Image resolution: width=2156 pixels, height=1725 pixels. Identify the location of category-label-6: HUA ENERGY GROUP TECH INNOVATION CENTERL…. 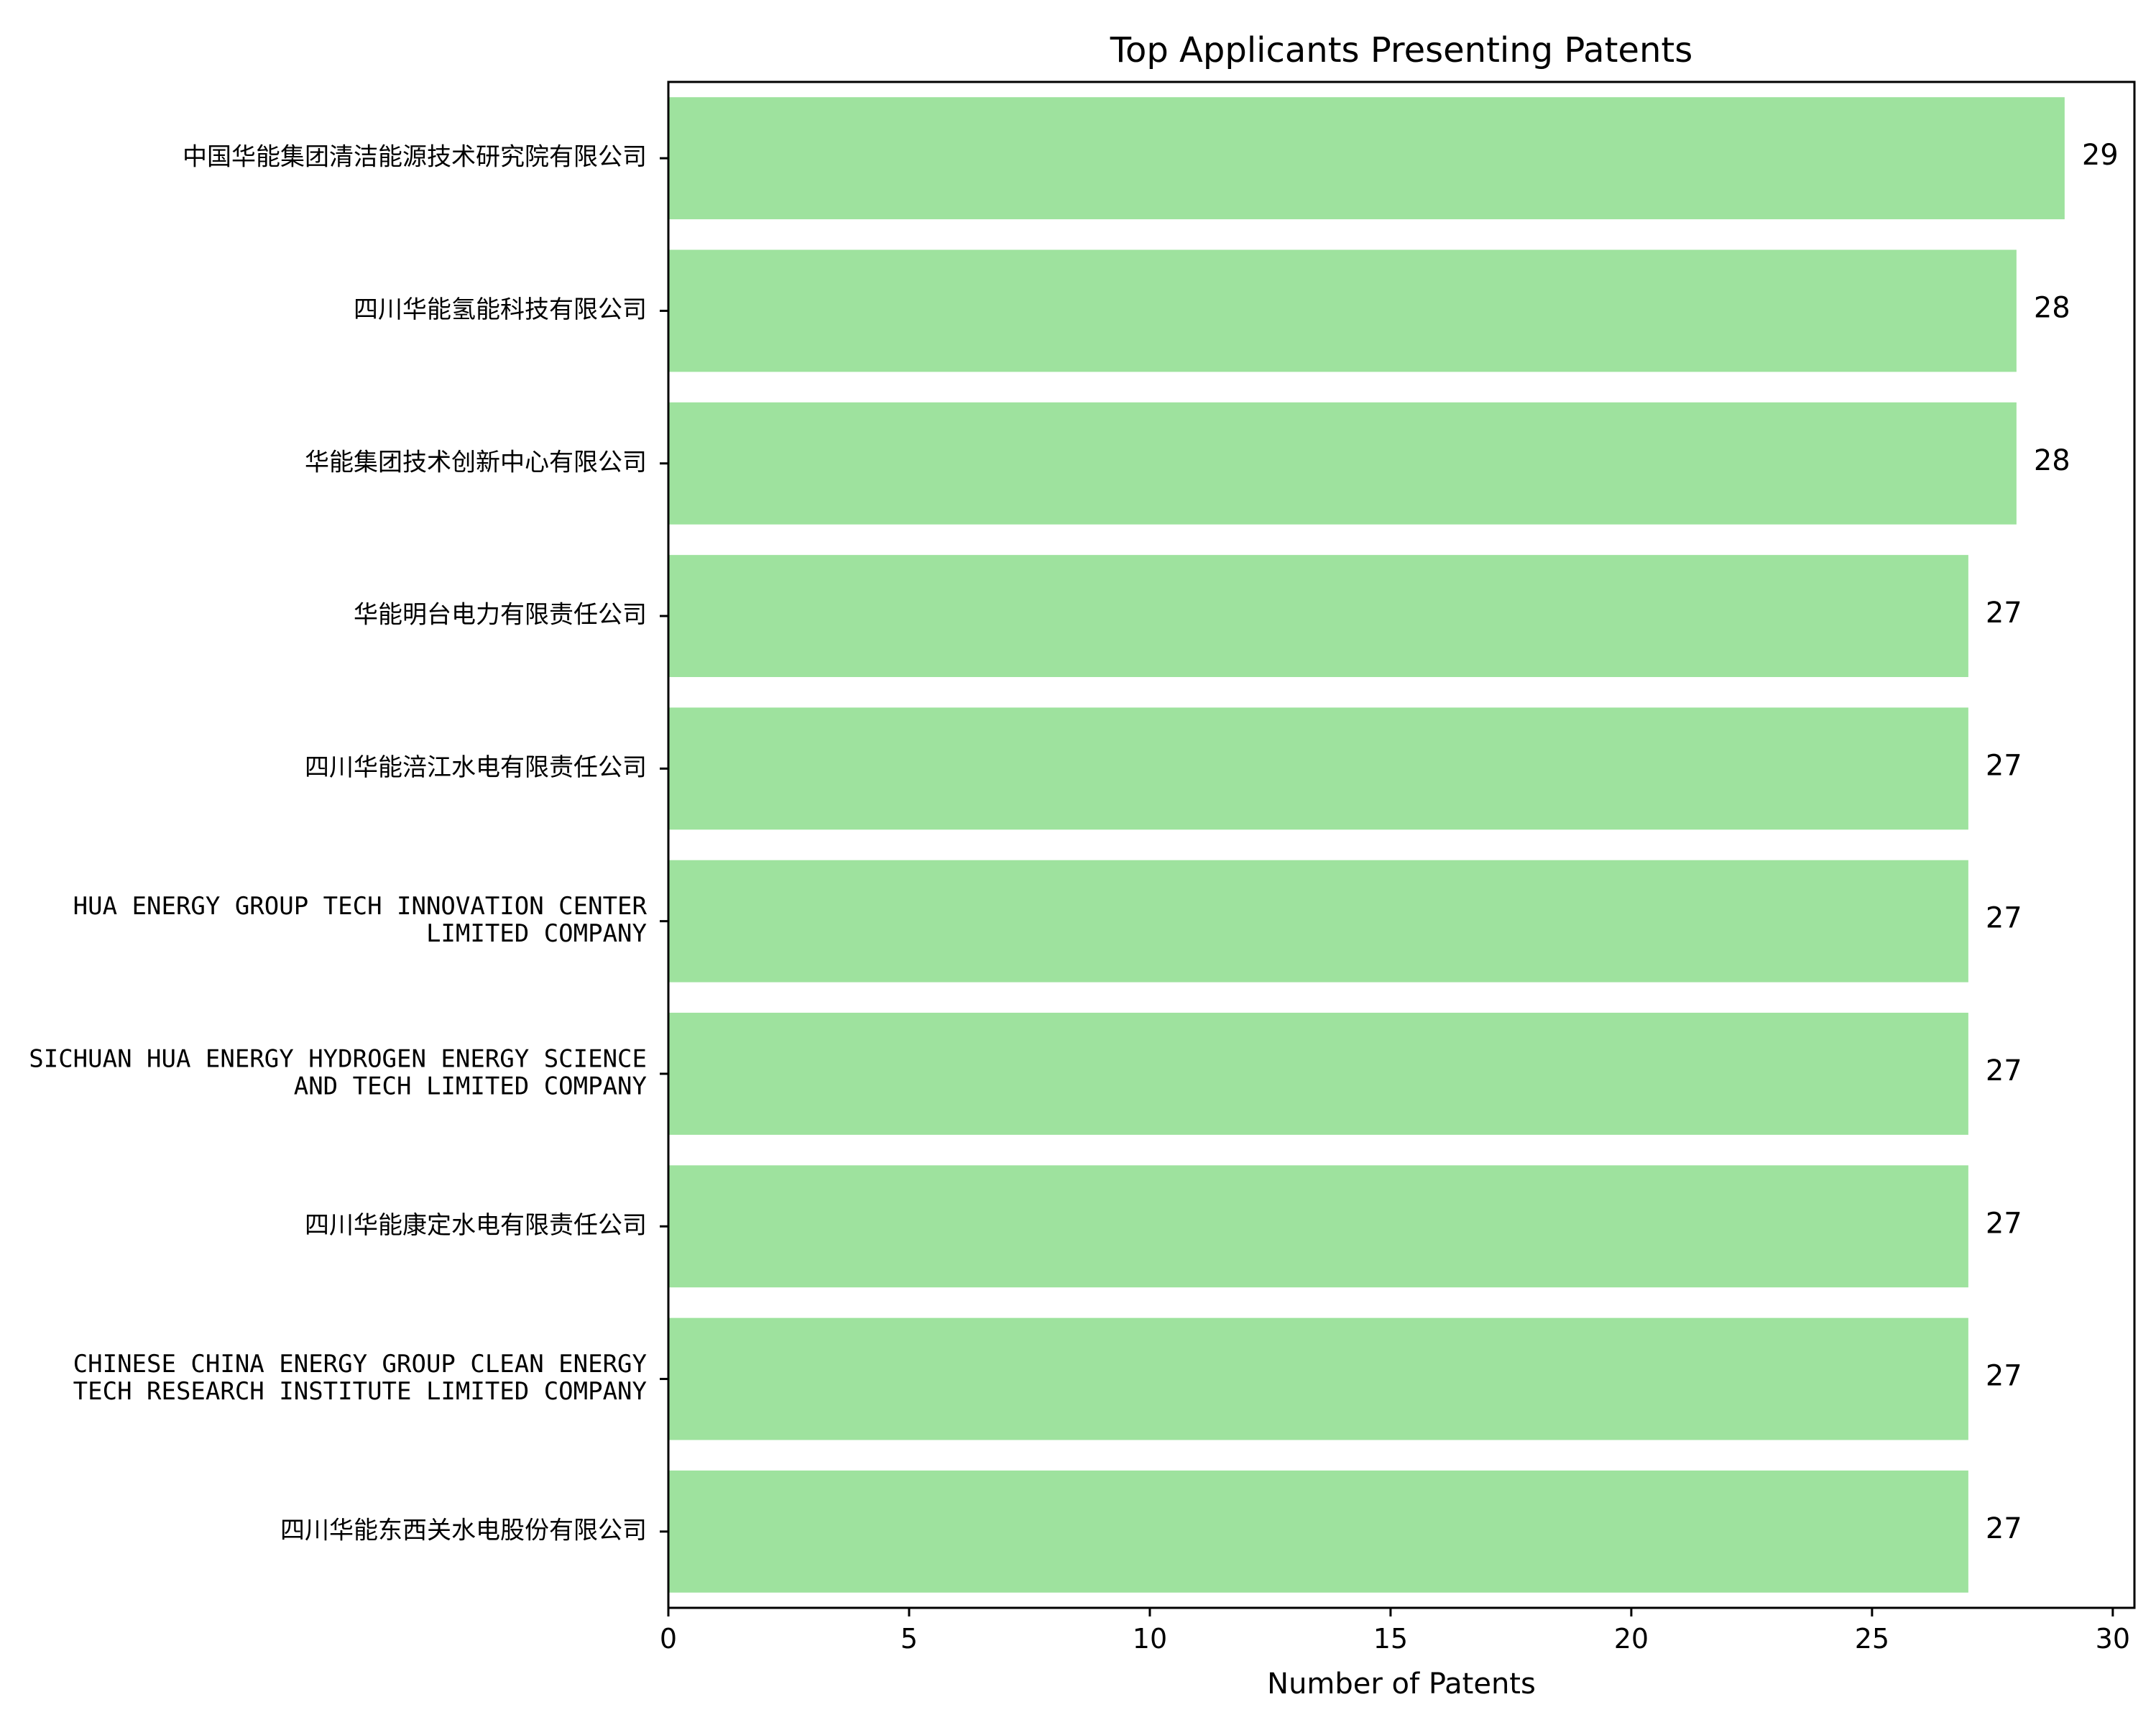
(361, 920).